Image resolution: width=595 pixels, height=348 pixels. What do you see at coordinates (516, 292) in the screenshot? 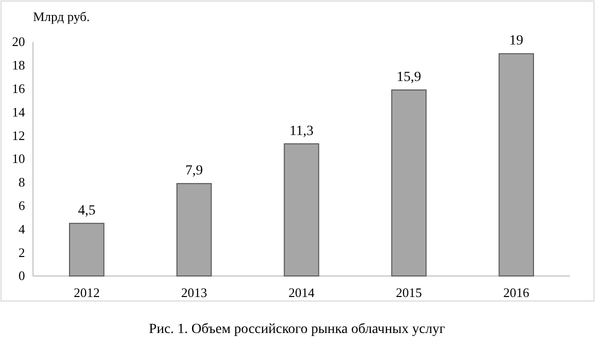
I see `x-tick-label: 2016` at bounding box center [516, 292].